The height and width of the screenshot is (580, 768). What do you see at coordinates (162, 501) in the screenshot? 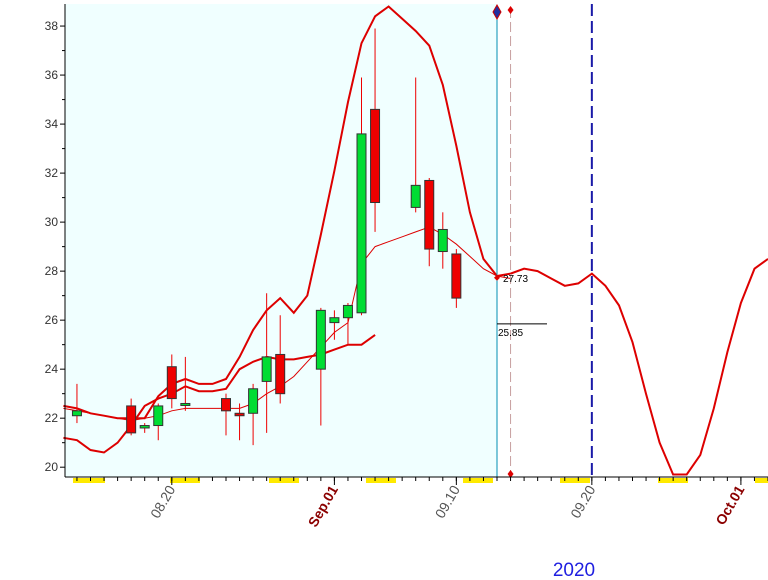
I see `x-tick-label: 08.20` at bounding box center [162, 501].